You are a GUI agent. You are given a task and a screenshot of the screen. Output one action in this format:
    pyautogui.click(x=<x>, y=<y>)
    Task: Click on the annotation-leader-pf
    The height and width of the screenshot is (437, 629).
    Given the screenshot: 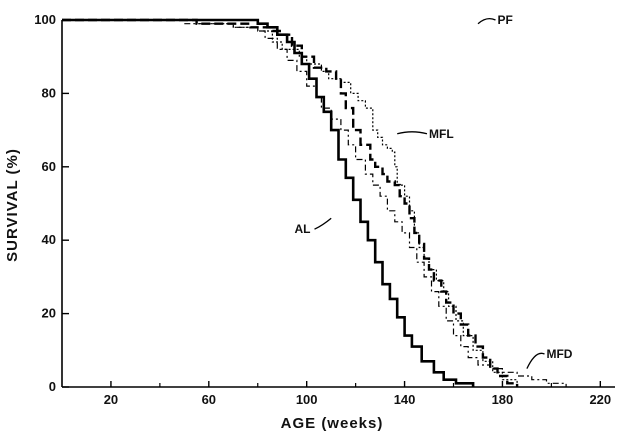 What is the action you would take?
    pyautogui.click(x=486, y=21)
    